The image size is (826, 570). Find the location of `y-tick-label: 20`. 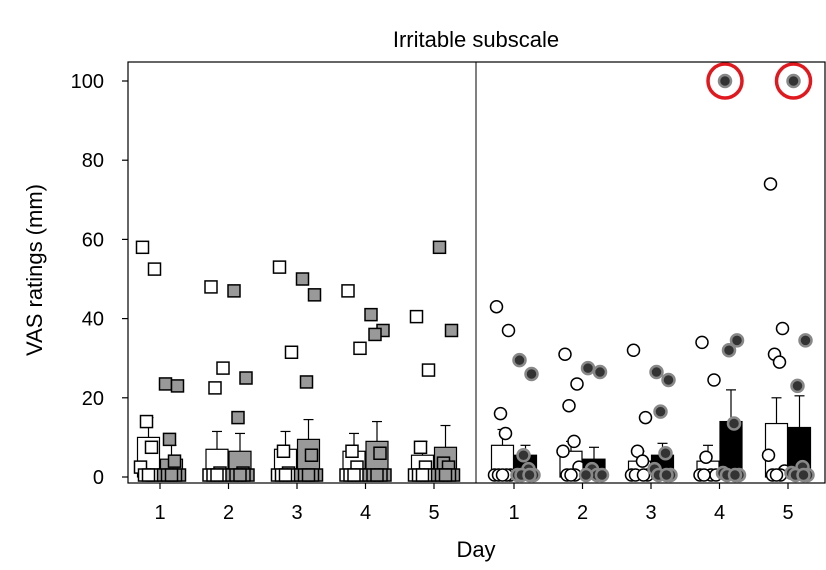

y-tick-label: 20 is located at coordinates (93, 399).